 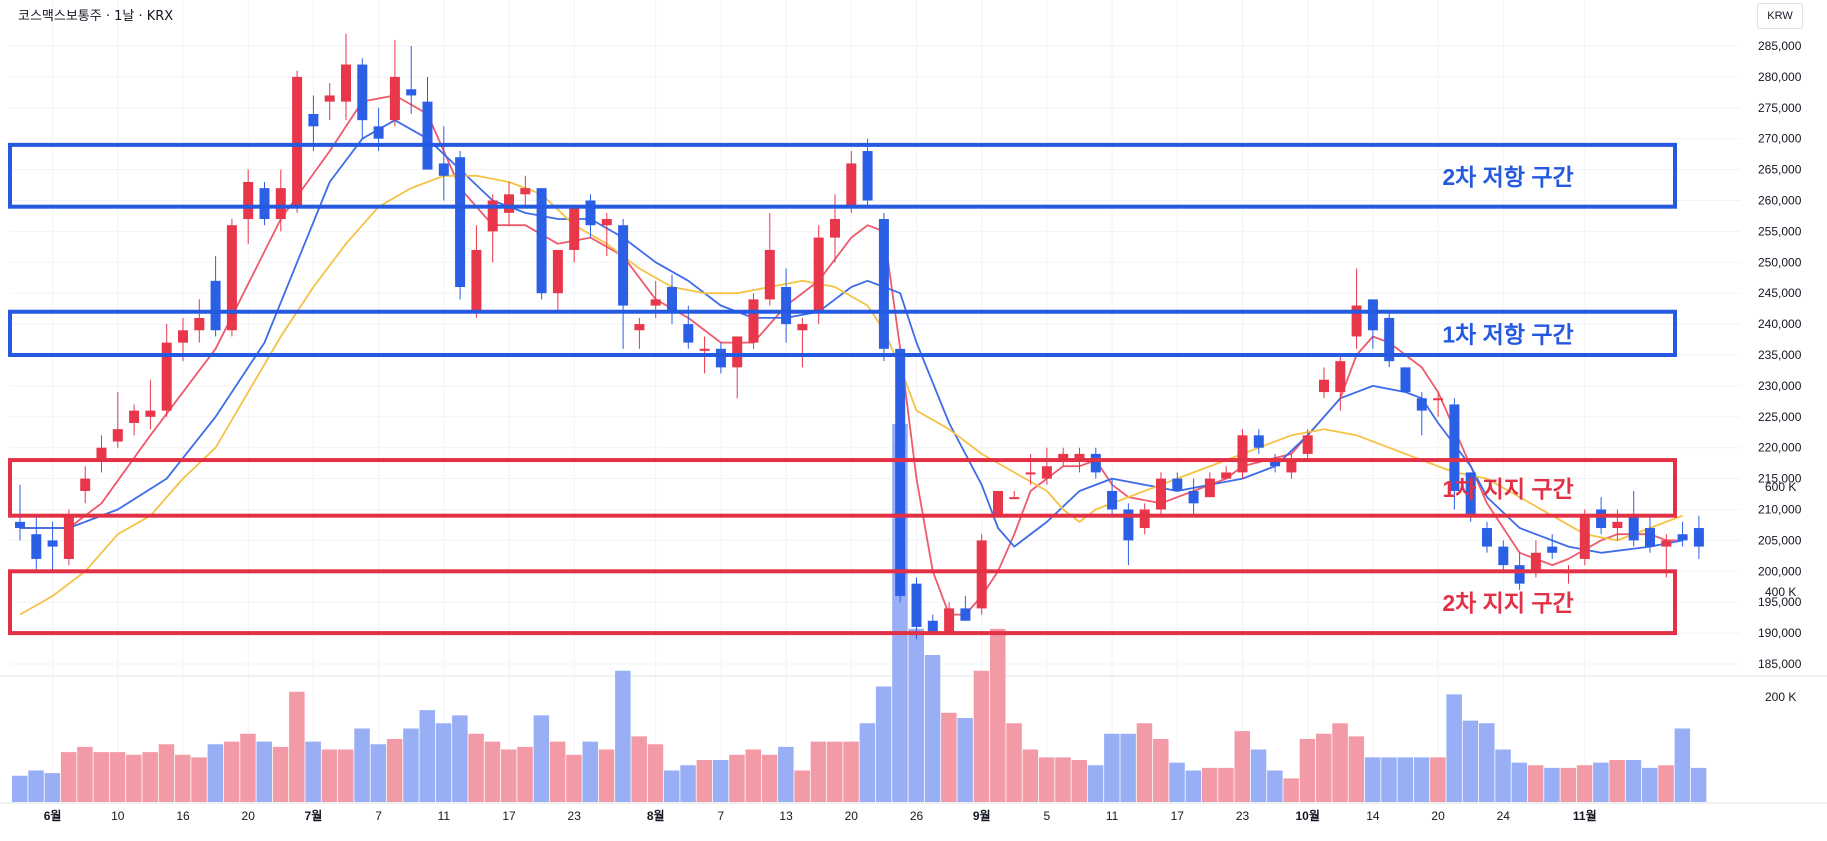 What do you see at coordinates (1780, 201) in the screenshot?
I see `price-tick-label: 260,000` at bounding box center [1780, 201].